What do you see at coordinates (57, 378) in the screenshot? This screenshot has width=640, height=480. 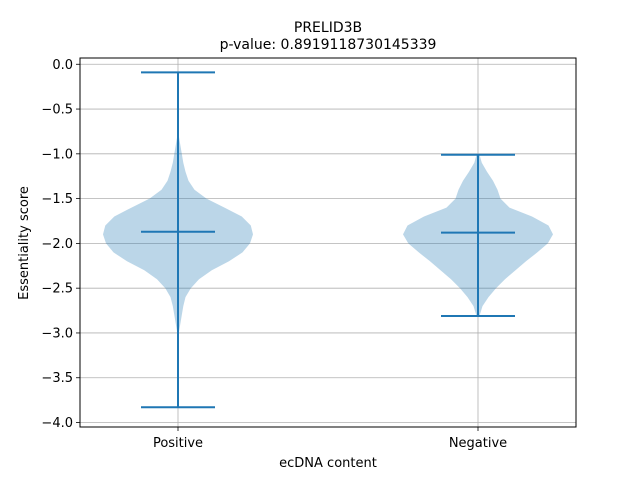 I see `y-tick-label: −3.5` at bounding box center [57, 378].